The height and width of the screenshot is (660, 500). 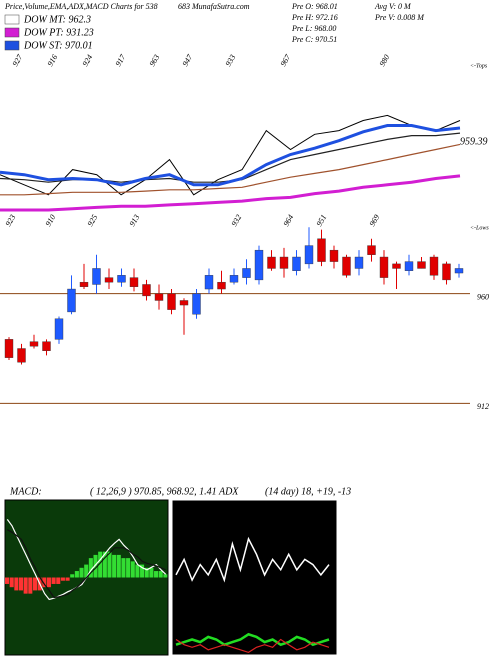 I want to click on low-label: 913, so click(x=135, y=220).